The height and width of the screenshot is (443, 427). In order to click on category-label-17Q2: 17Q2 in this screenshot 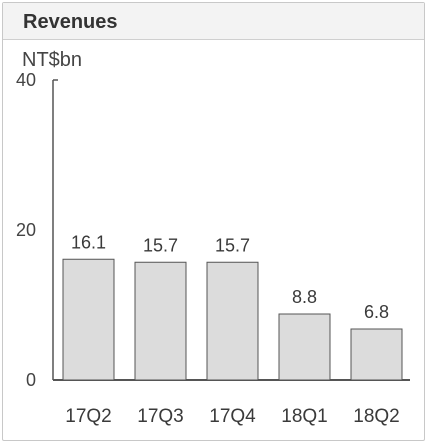, I will do `click(88, 416)`.